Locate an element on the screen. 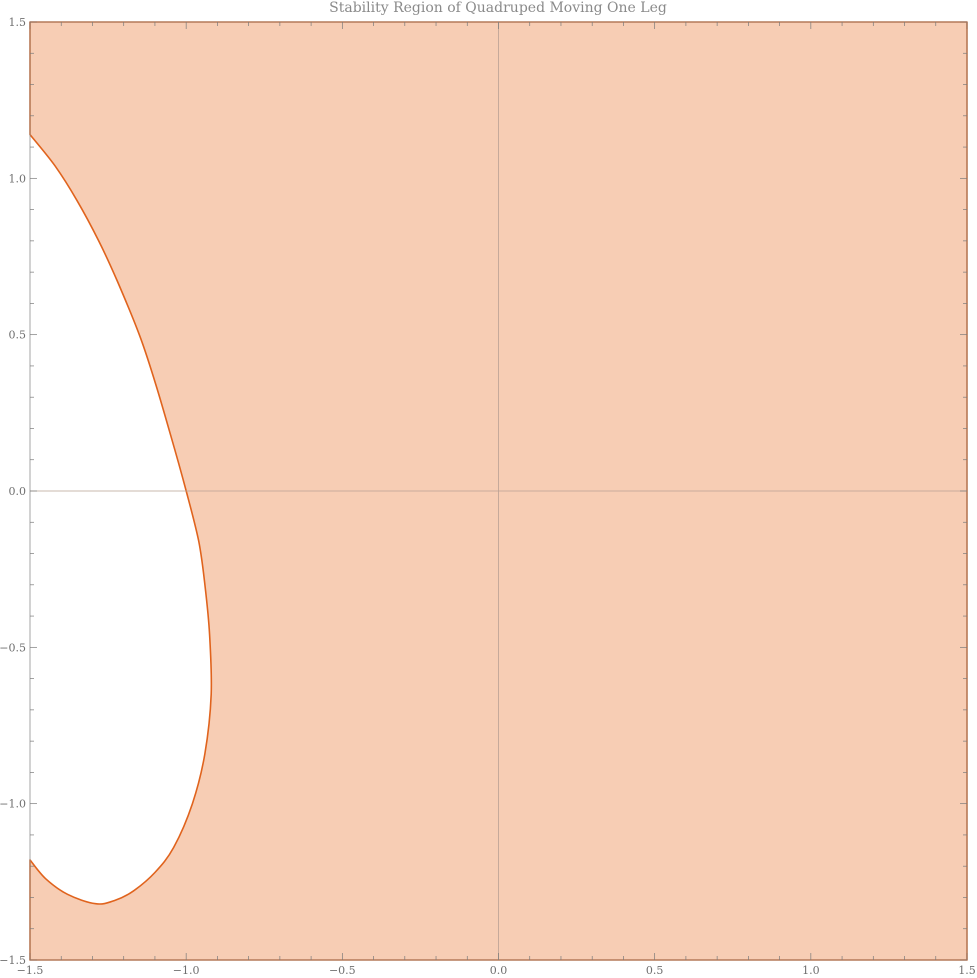 The image size is (977, 978). y-tick-label: 0.5 is located at coordinates (18, 335).